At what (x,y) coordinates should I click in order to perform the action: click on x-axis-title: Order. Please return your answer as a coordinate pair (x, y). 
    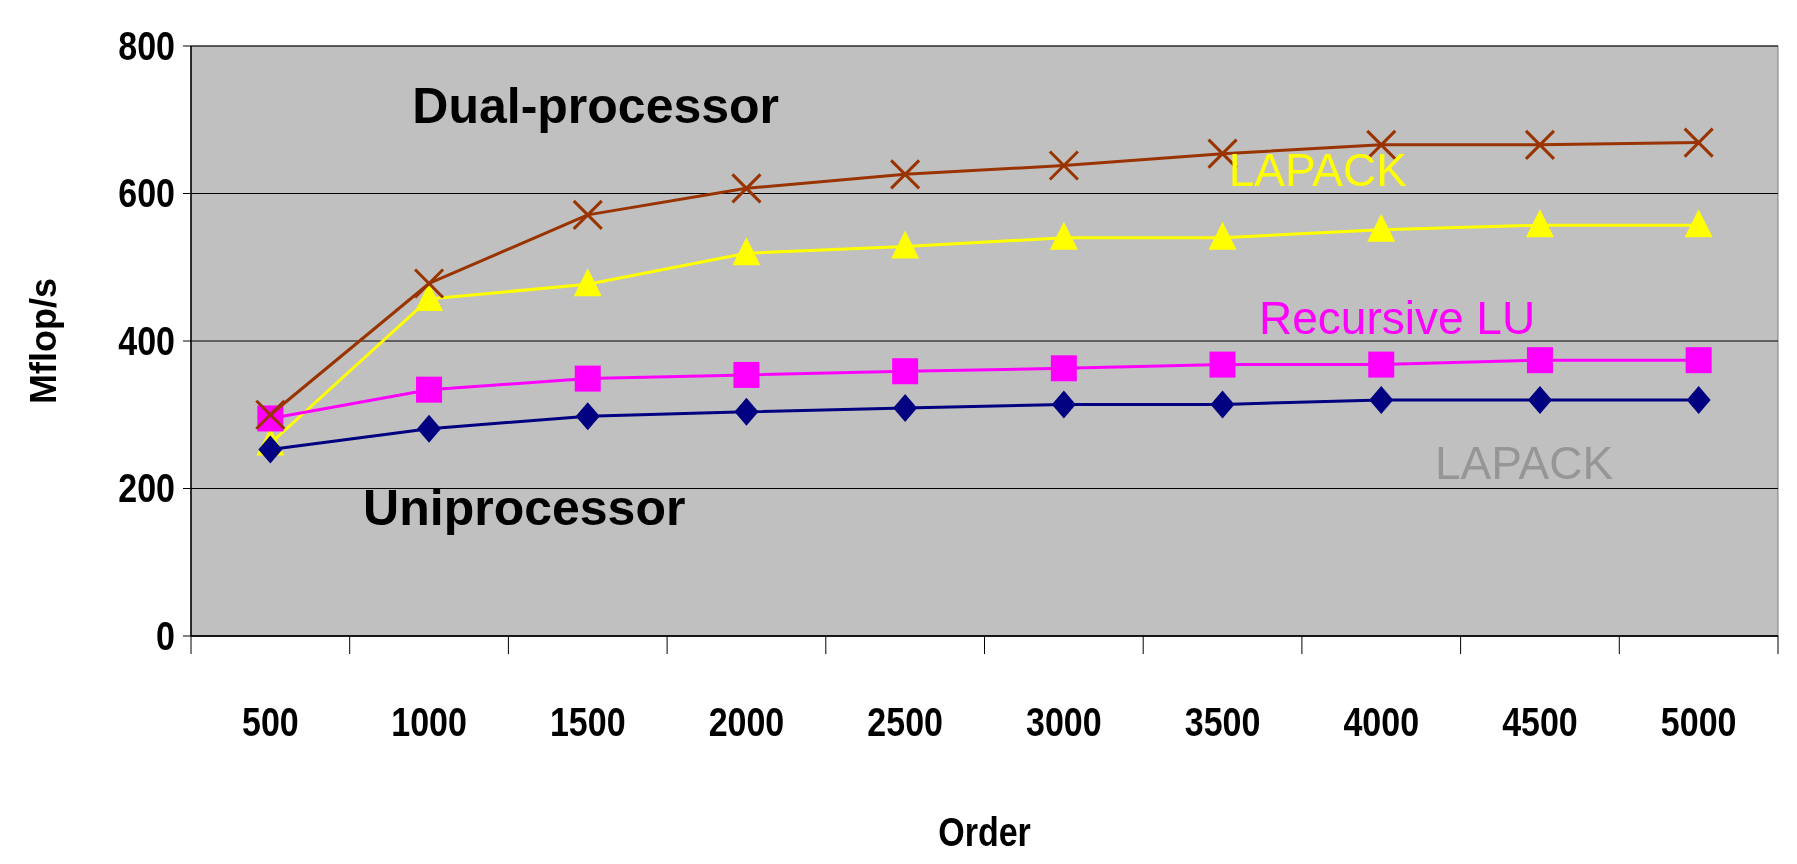
    Looking at the image, I should click on (984, 832).